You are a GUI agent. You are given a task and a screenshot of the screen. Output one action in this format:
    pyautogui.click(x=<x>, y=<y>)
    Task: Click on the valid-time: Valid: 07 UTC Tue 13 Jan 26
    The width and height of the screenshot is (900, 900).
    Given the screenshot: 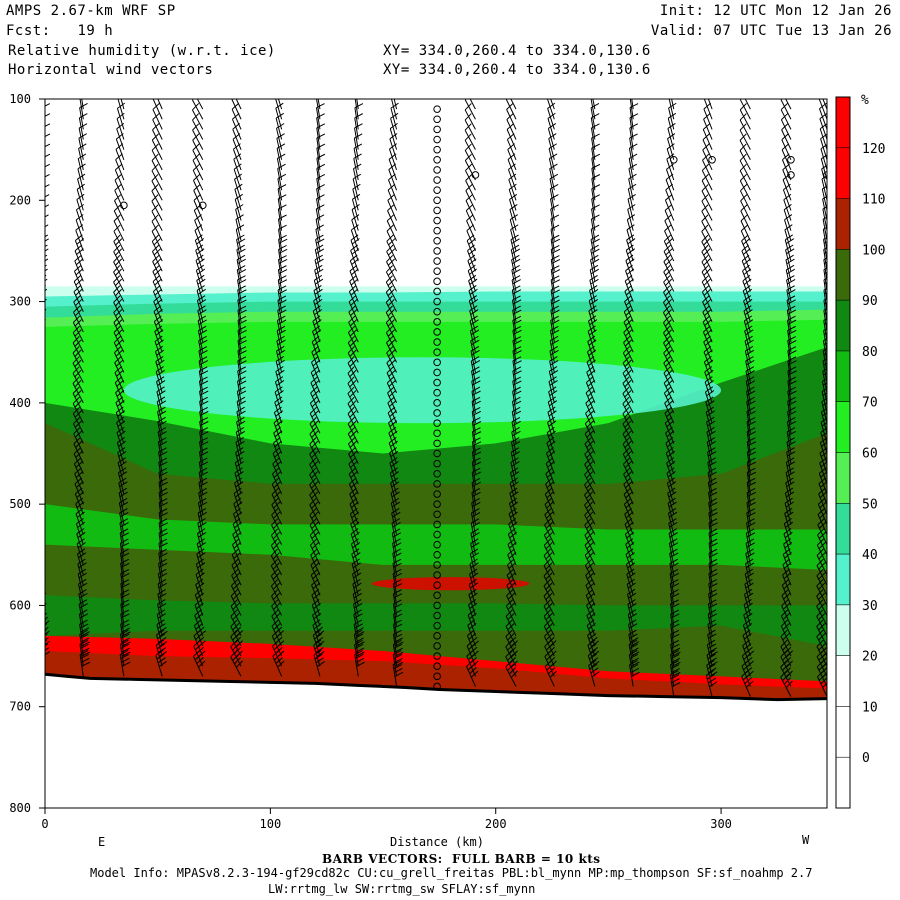 What is the action you would take?
    pyautogui.click(x=771, y=31)
    